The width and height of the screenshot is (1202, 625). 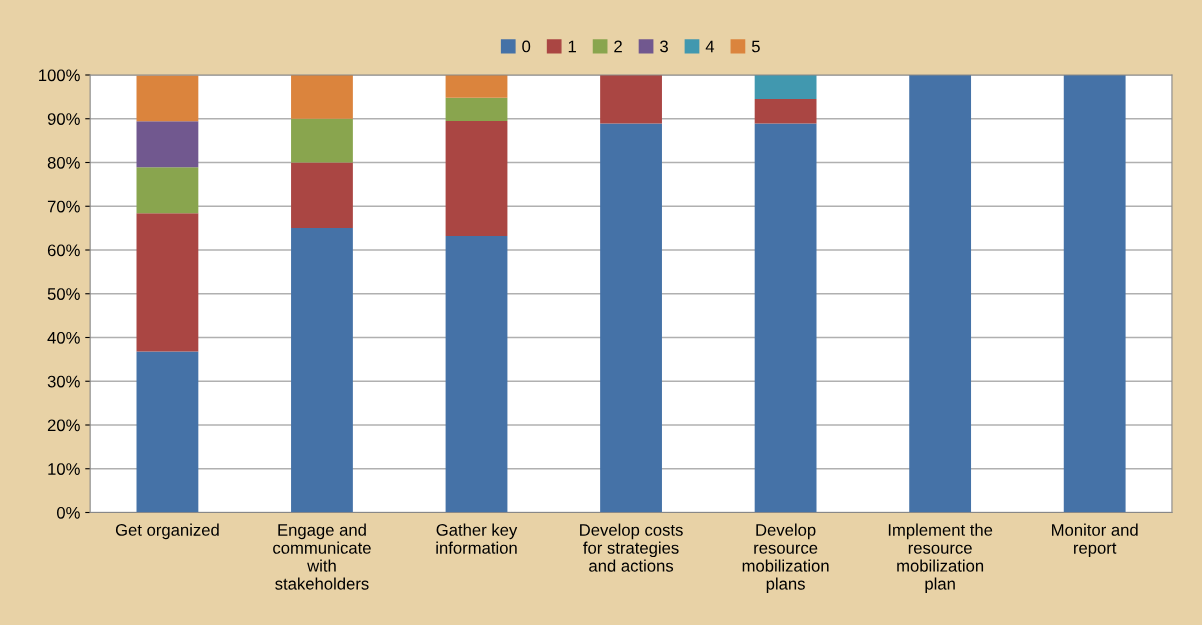 I want to click on y-tick-label: 30%, so click(x=63, y=381).